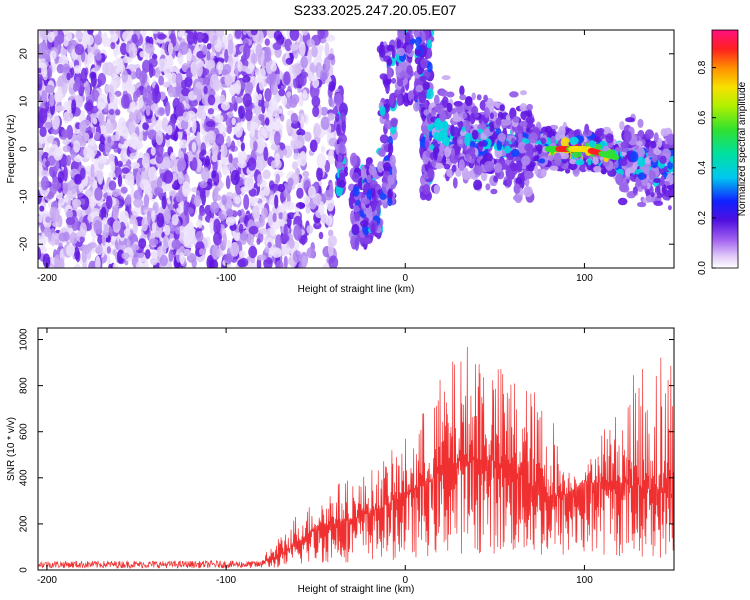 The image size is (750, 600). I want to click on snr-y-tick-label: 0, so click(24, 570).